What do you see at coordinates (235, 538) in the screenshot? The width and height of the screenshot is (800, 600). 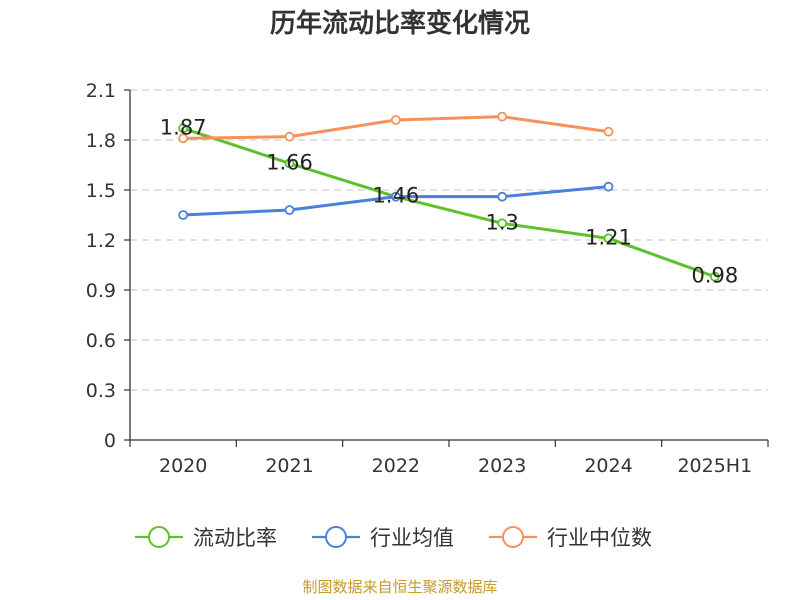 I see `legend-label: 流动比率` at bounding box center [235, 538].